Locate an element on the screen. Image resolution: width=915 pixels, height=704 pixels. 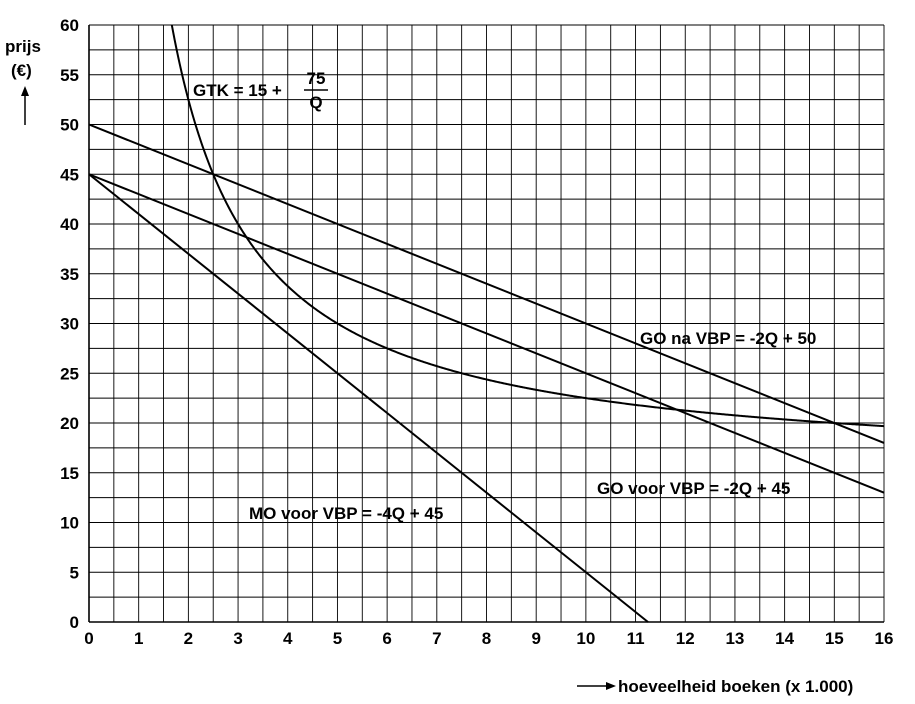
gtk-label: GTK = 15 + 75 Q is located at coordinates (260, 90).